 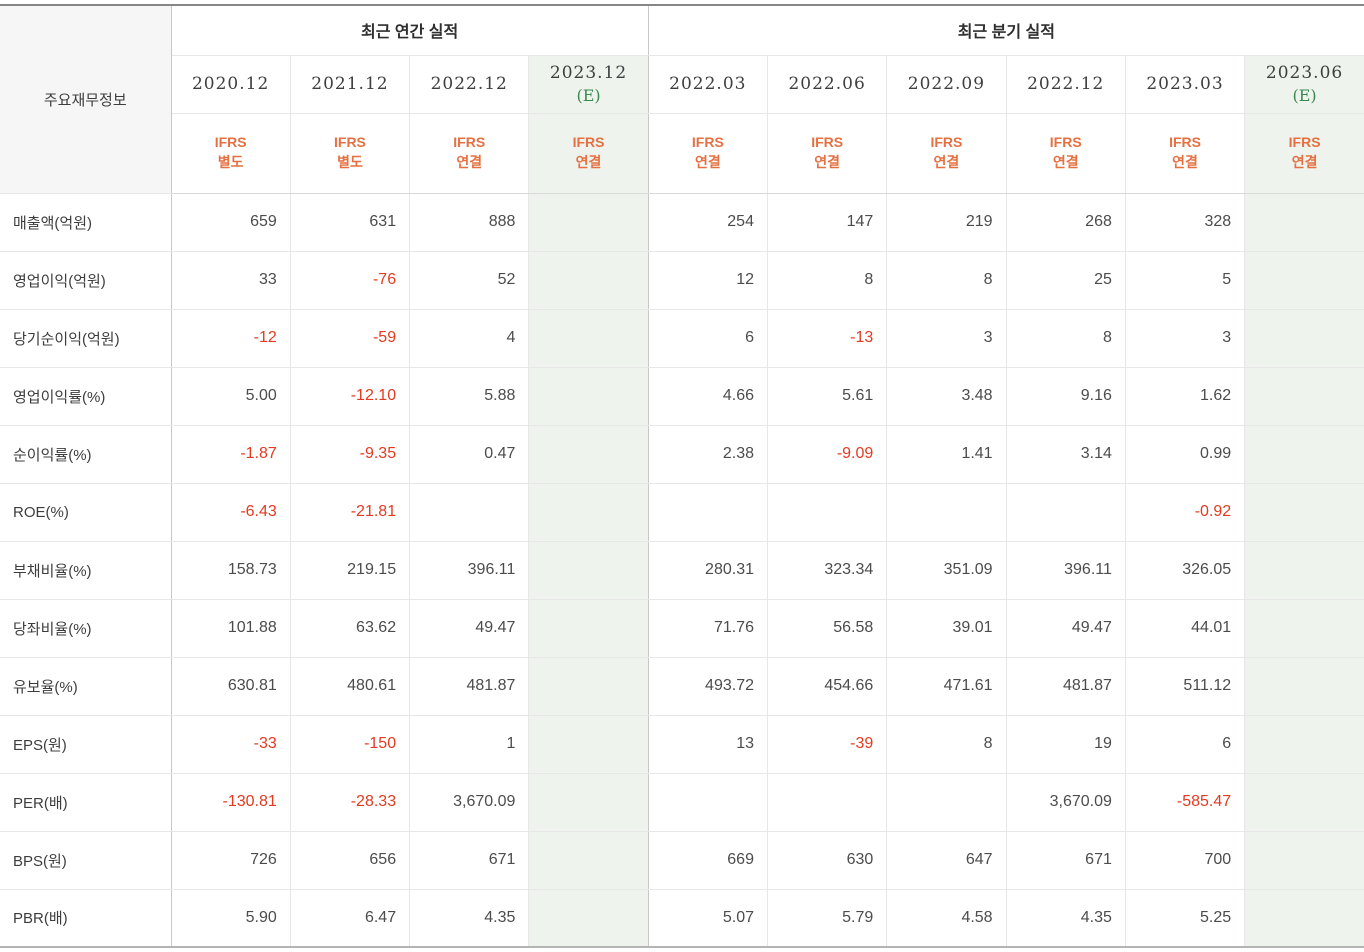 What do you see at coordinates (350, 802) in the screenshot?
I see `data-cell: -28.33` at bounding box center [350, 802].